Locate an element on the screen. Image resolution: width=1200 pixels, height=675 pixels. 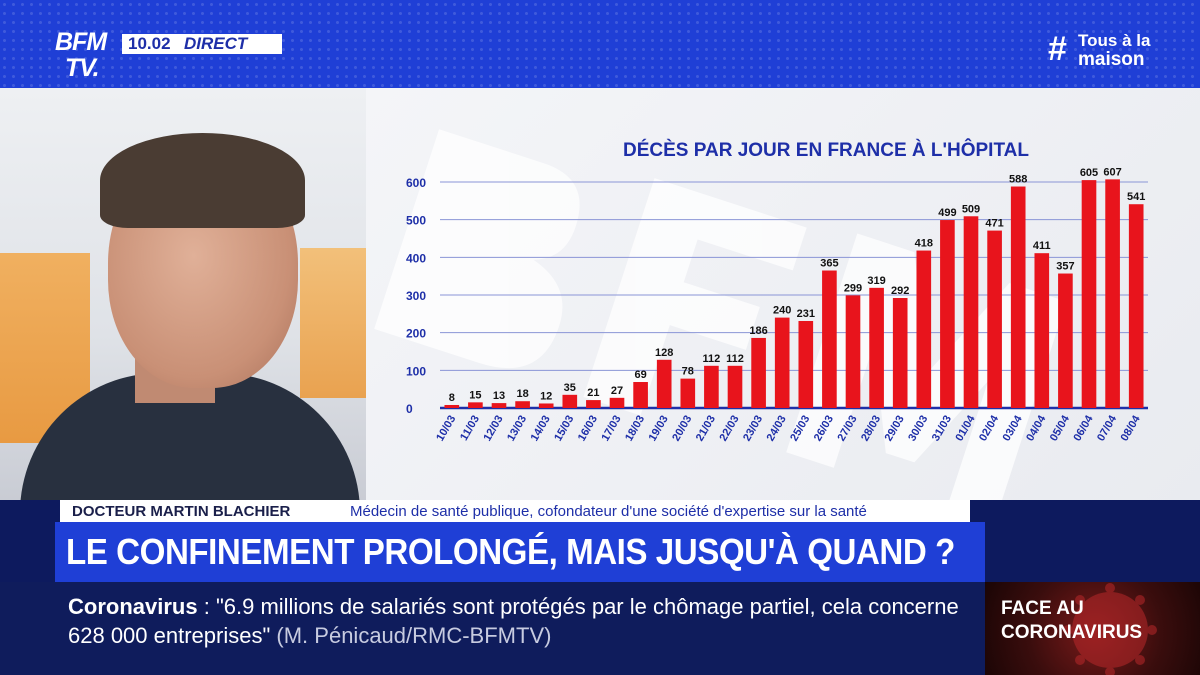
x-tick-label: 12/03 is located at coordinates (493, 429).